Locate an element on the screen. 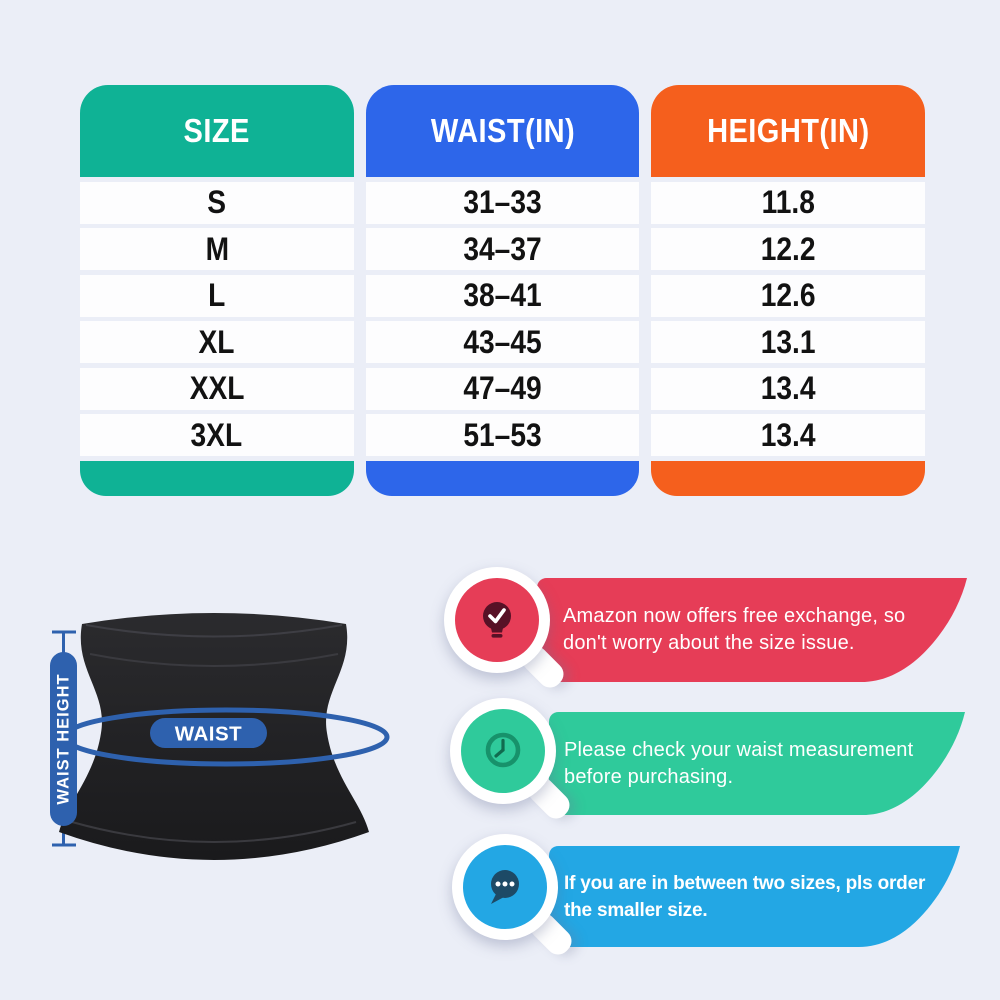 This screenshot has height=1000, width=1000. waist-trainer-illustration: WAIST WAIST HEIGHT is located at coordinates (220, 736).